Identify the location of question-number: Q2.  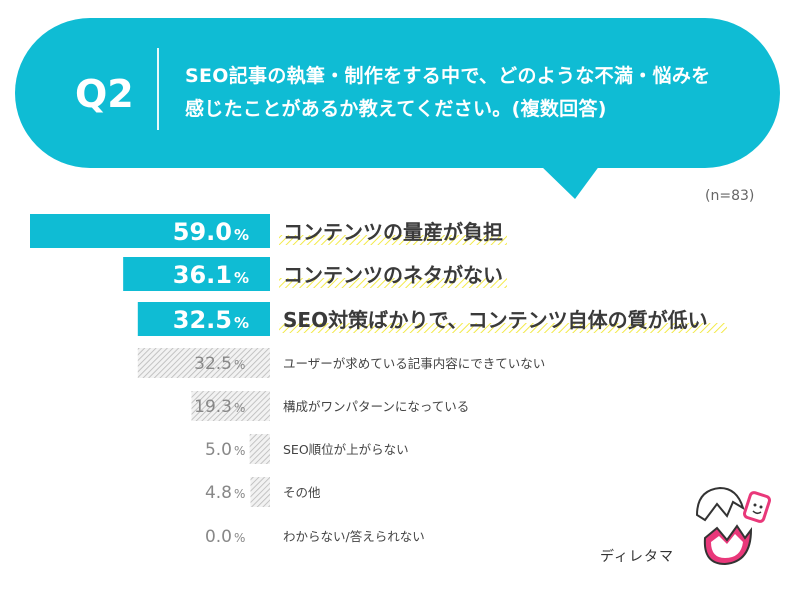
(104, 94).